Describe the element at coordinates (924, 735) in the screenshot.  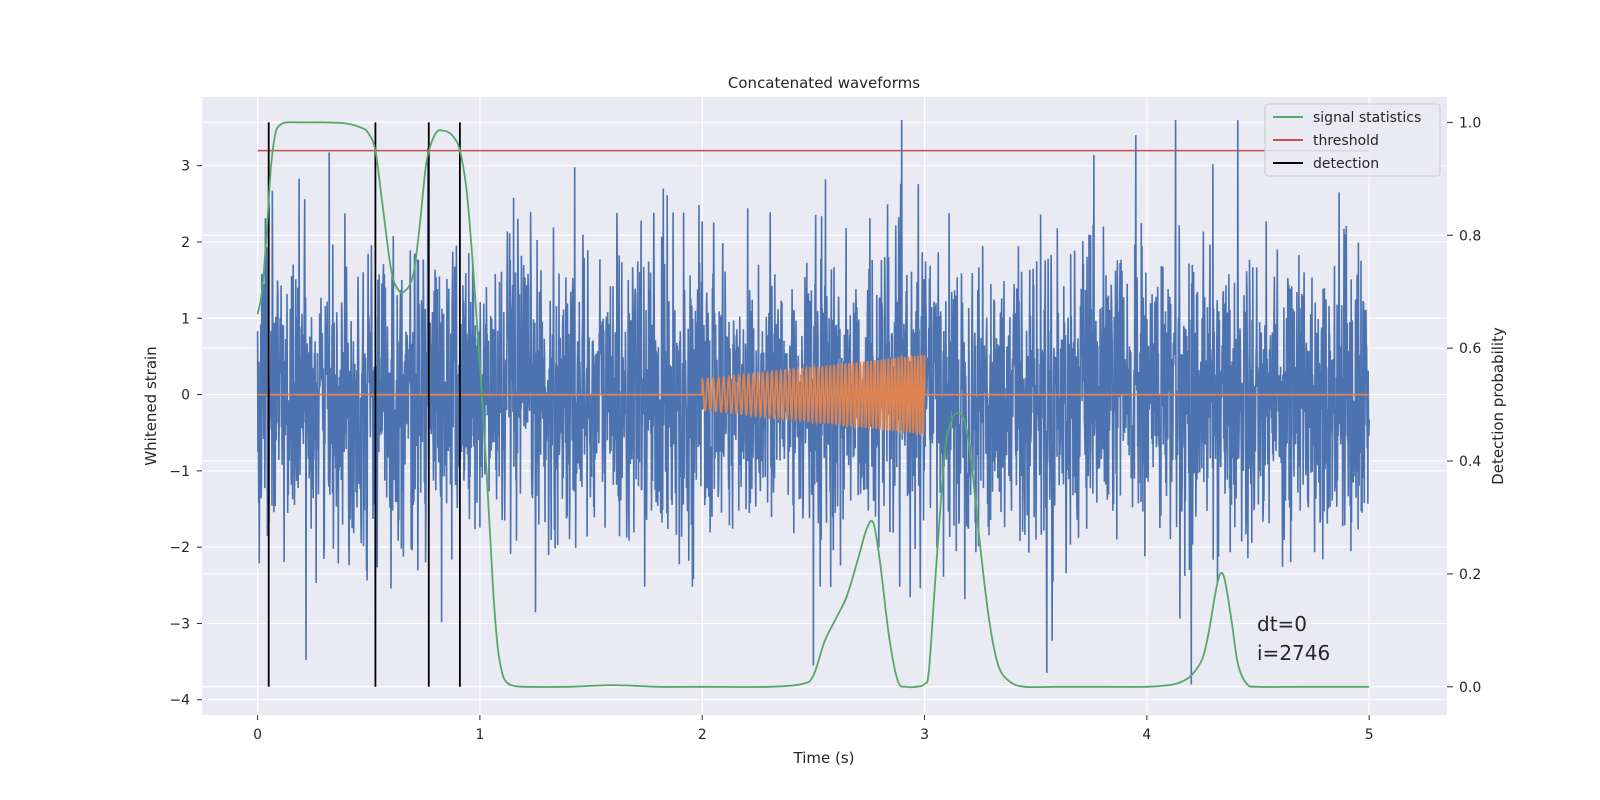
I see `x-tick-label-3: 3` at that location.